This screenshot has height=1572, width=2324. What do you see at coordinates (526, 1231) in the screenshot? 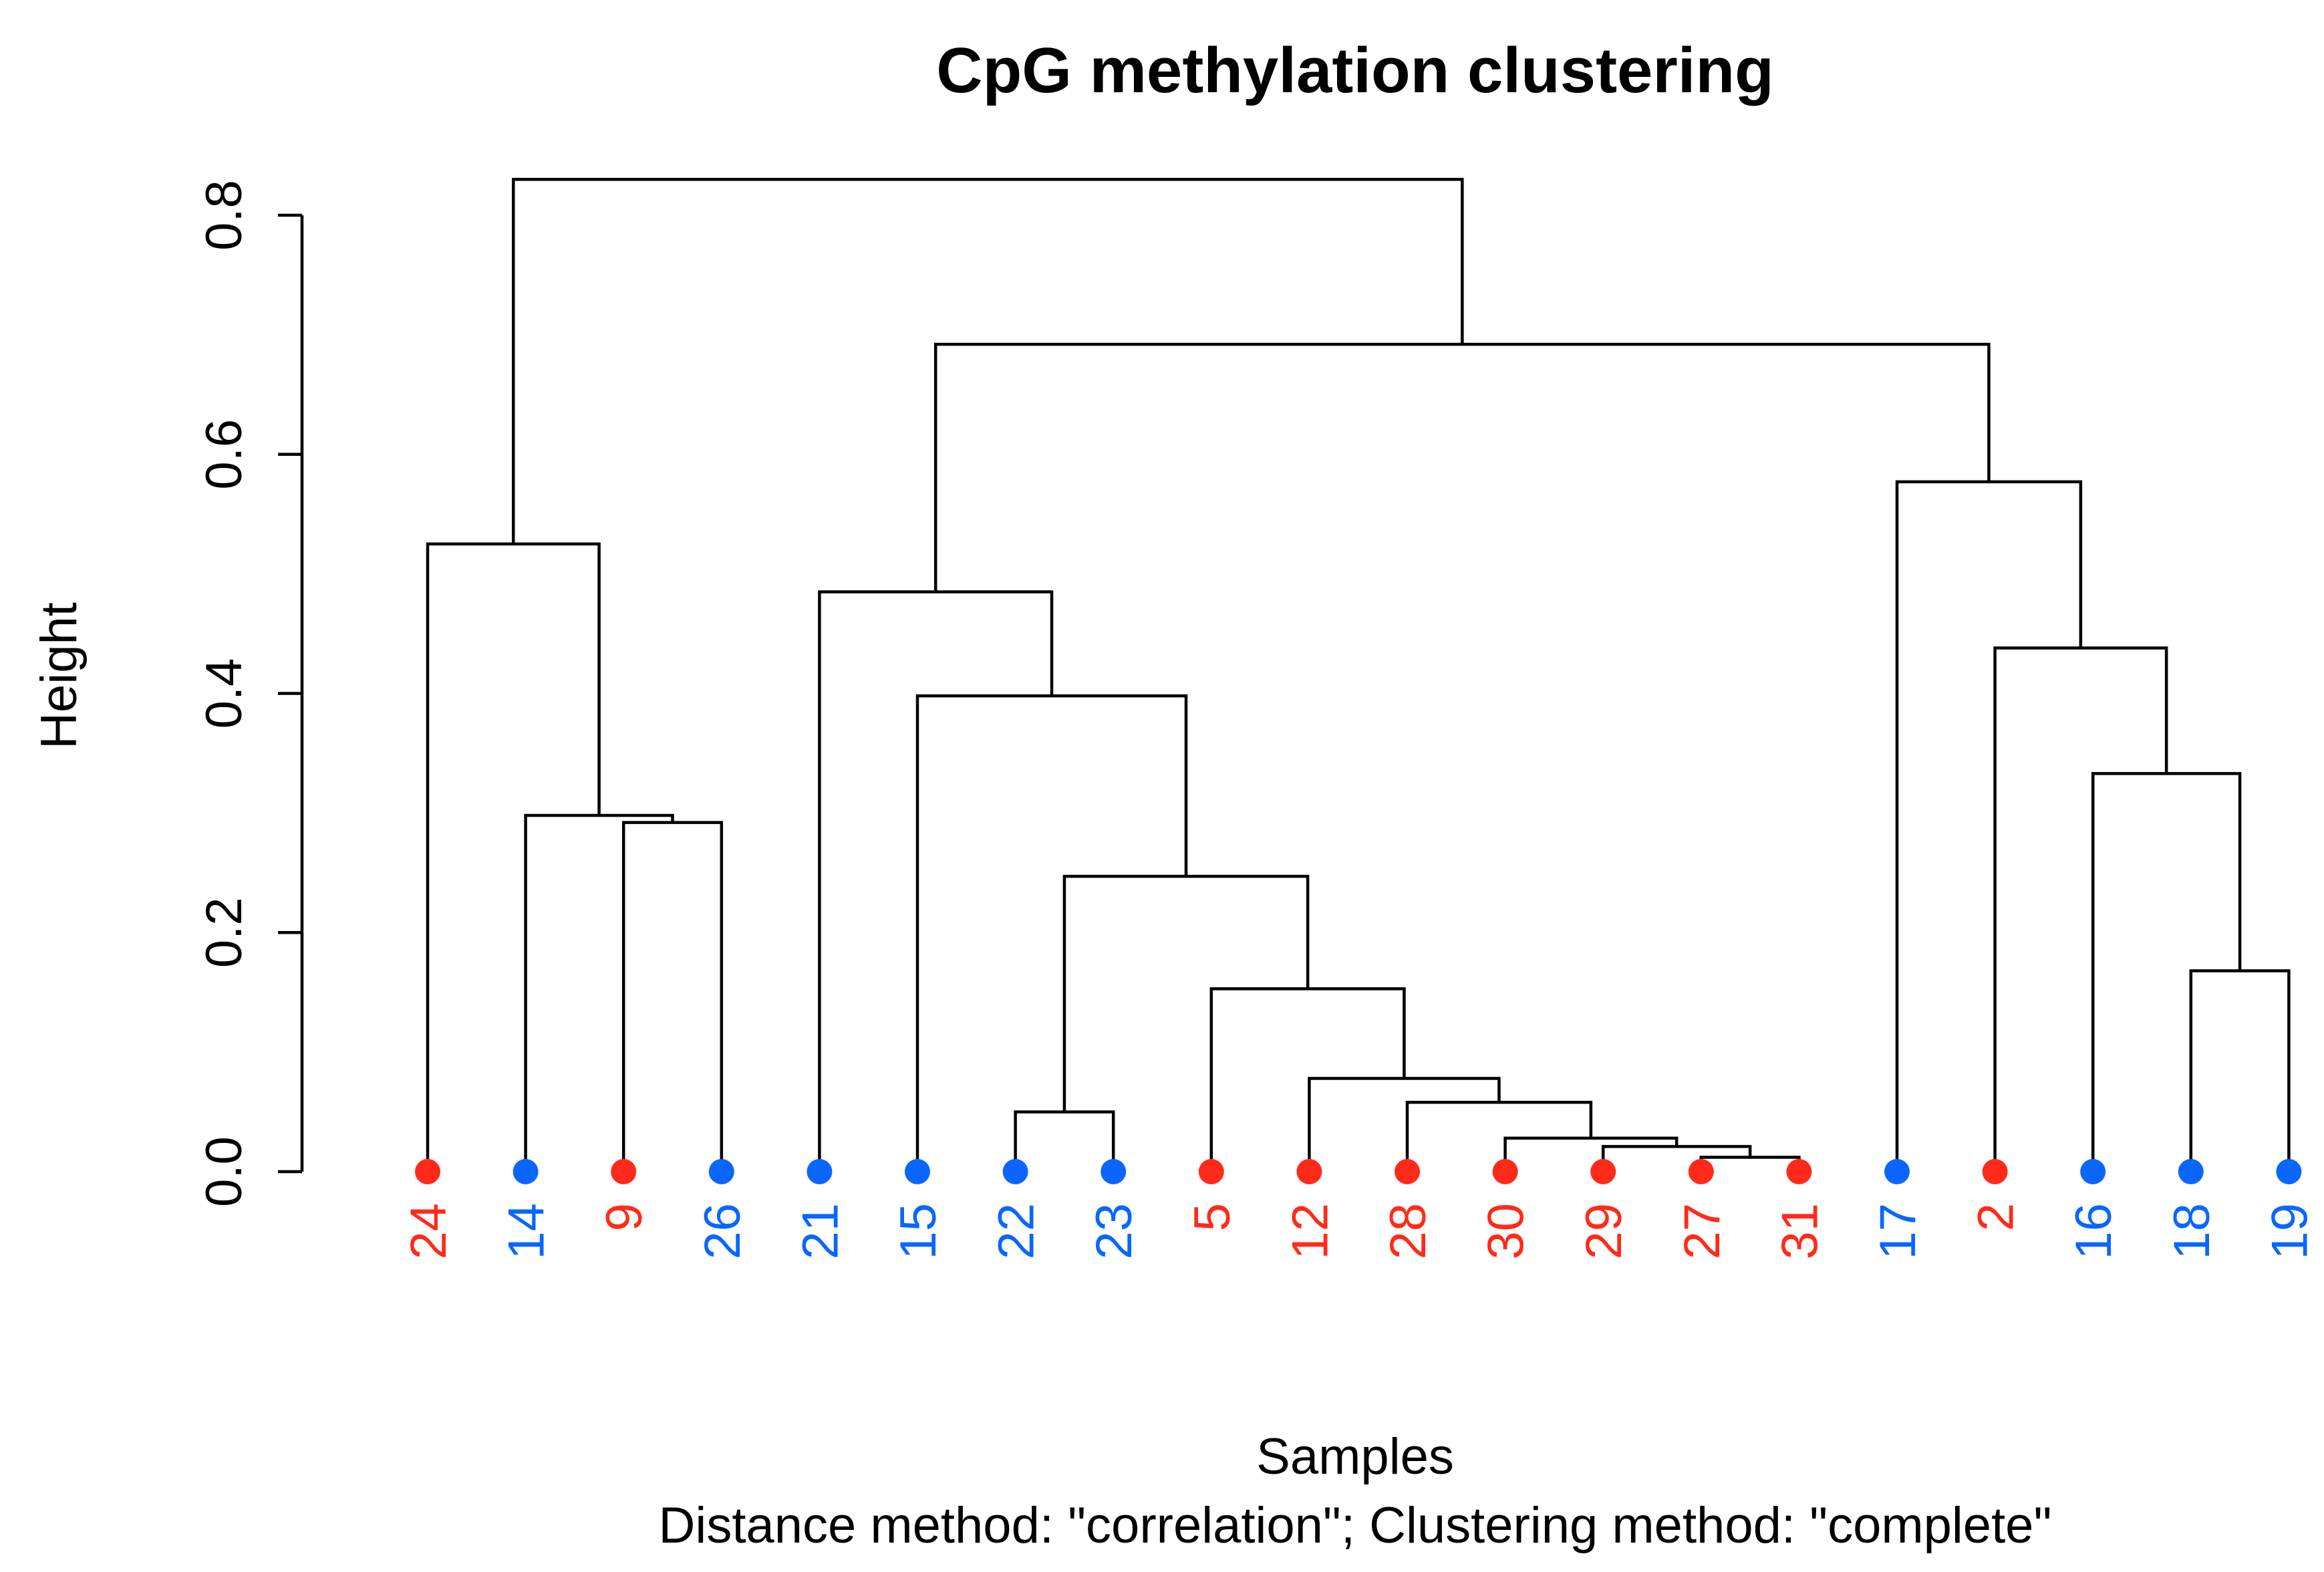
I see `leaf-label: 14` at bounding box center [526, 1231].